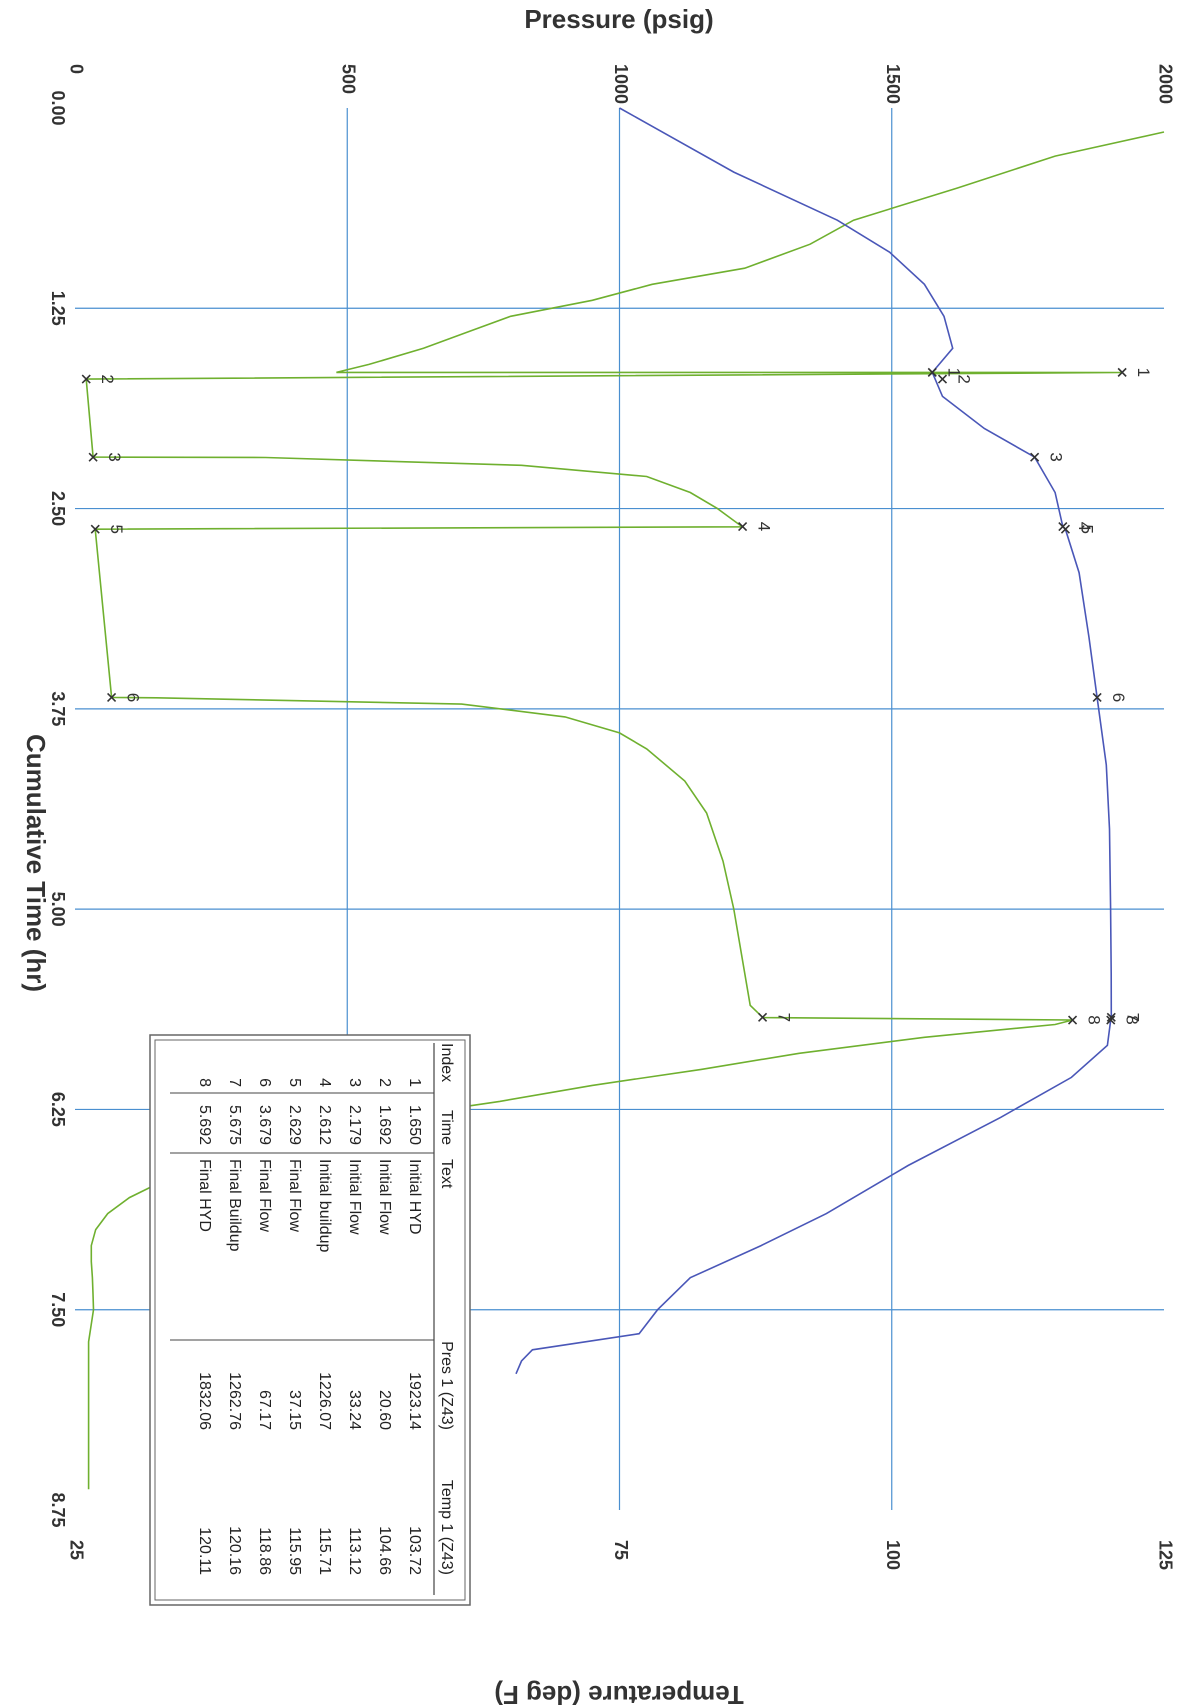 Image resolution: width=1178 pixels, height=1706 pixels. What do you see at coordinates (234, 1205) in the screenshot?
I see `table-cell: Final Buildup` at bounding box center [234, 1205].